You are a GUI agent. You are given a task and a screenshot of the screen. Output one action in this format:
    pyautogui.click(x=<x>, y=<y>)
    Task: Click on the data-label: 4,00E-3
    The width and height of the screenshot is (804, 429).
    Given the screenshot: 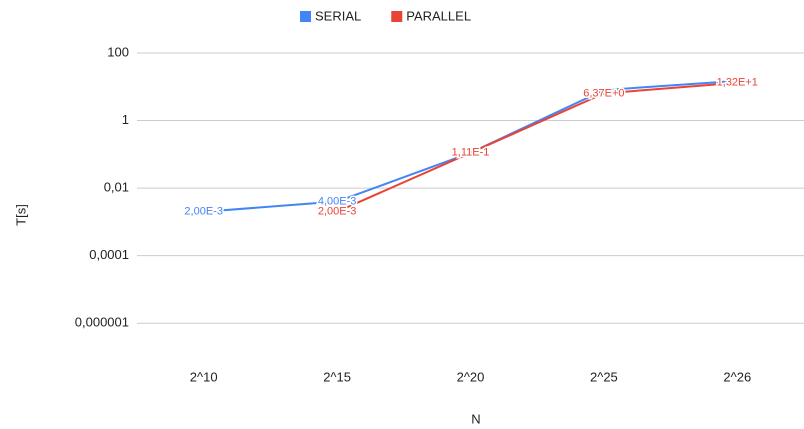 What is the action you would take?
    pyautogui.click(x=337, y=201)
    